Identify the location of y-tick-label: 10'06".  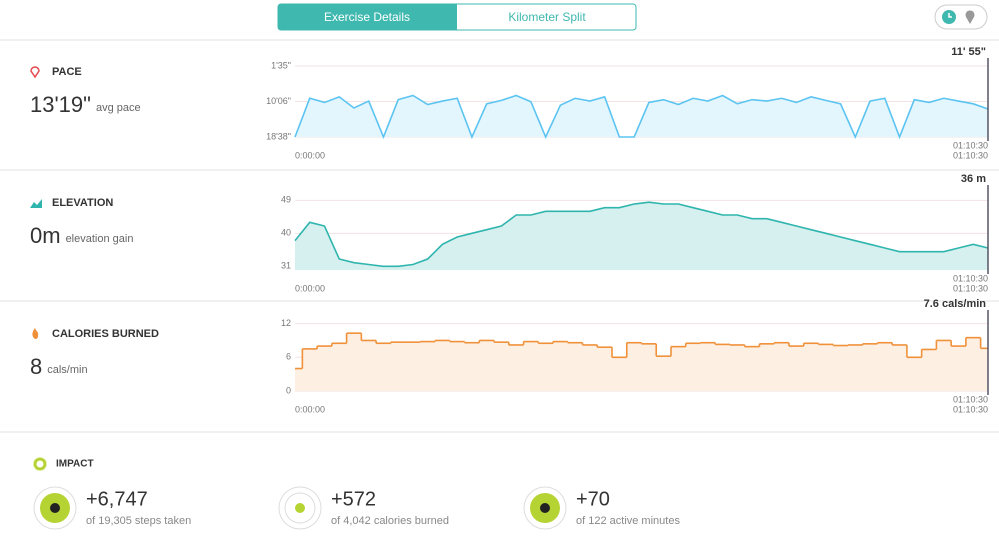
(278, 101).